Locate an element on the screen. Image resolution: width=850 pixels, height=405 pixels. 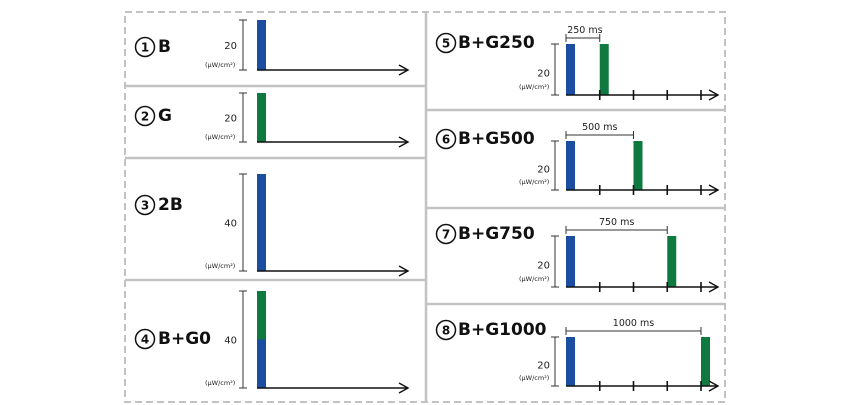
panel-title: B+G500 is located at coordinates (496, 139).